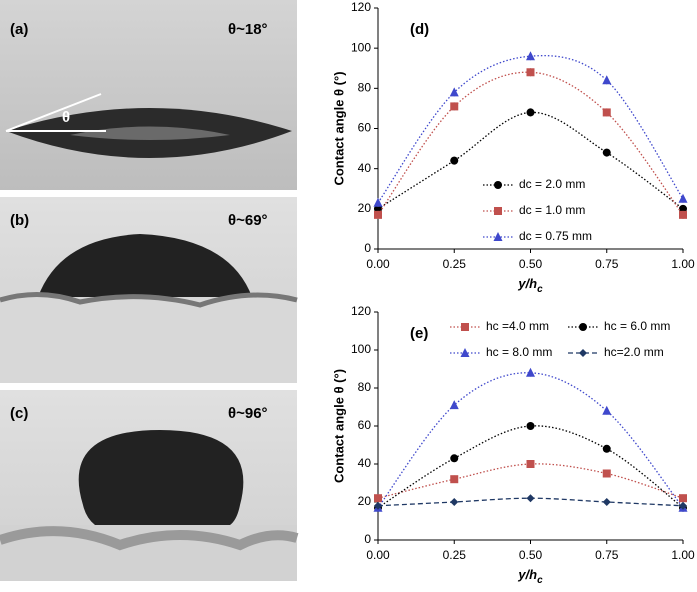  What do you see at coordinates (419, 29) in the screenshot?
I see `panel-label: (d)` at bounding box center [419, 29].